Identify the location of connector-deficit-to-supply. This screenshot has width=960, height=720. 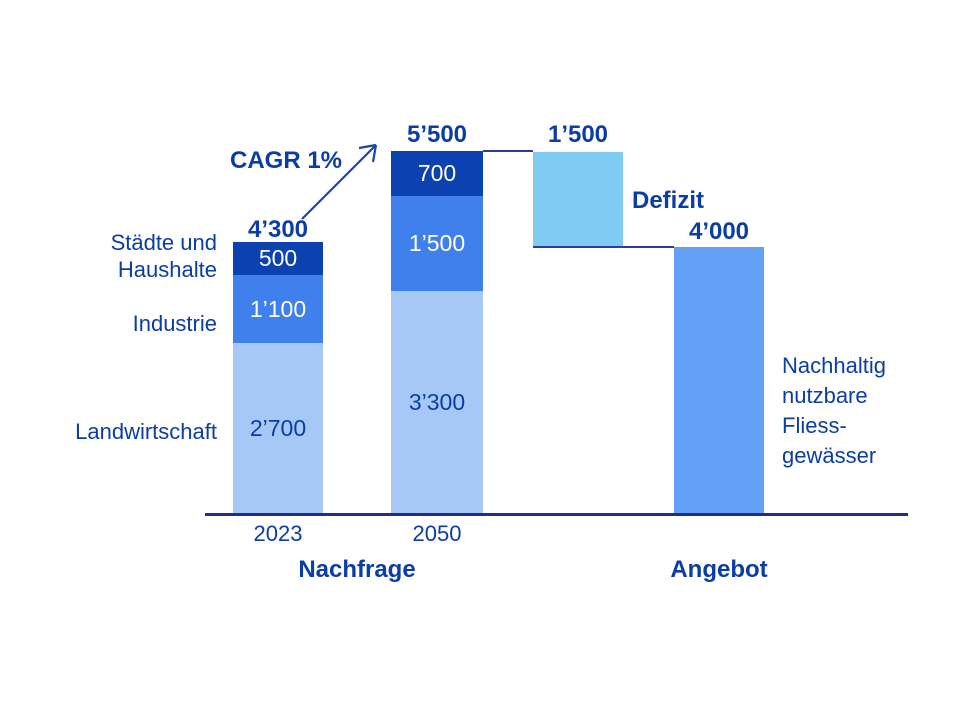
(603, 247).